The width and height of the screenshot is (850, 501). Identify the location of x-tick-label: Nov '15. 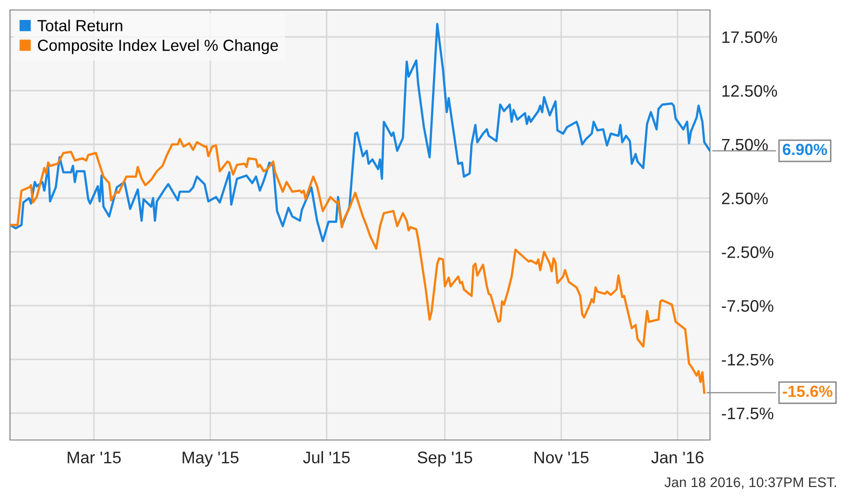
(561, 458).